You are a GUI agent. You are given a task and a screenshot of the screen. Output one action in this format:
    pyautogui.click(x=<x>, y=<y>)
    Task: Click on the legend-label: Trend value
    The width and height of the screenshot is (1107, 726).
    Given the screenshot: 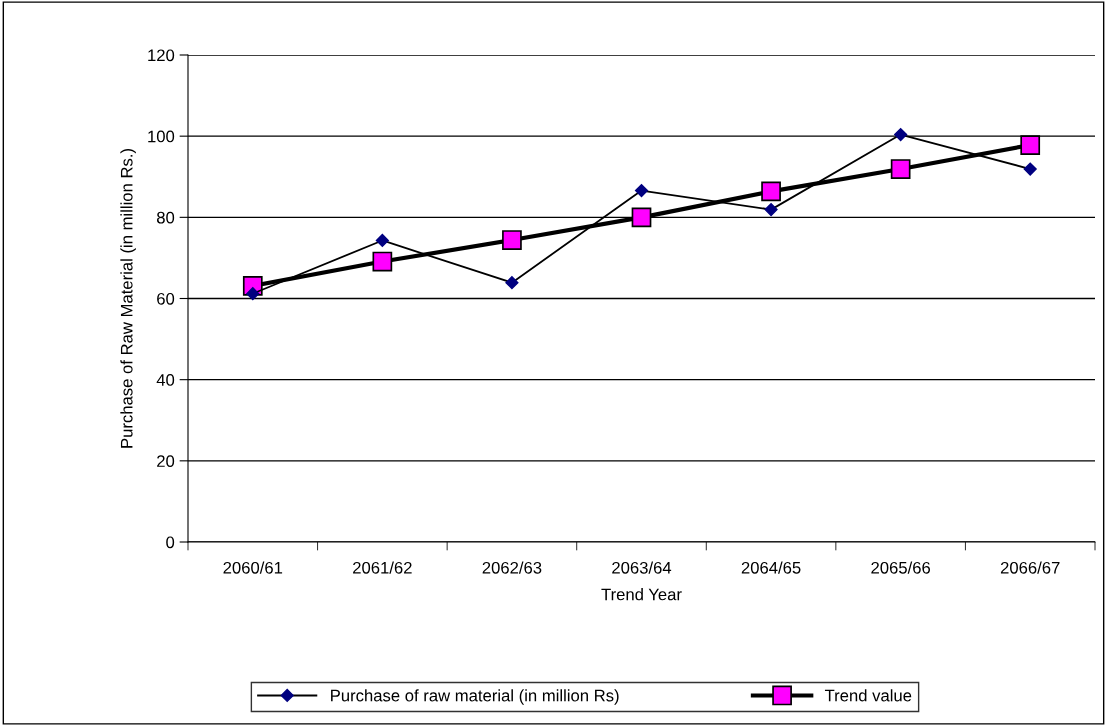 What is the action you would take?
    pyautogui.click(x=868, y=695)
    